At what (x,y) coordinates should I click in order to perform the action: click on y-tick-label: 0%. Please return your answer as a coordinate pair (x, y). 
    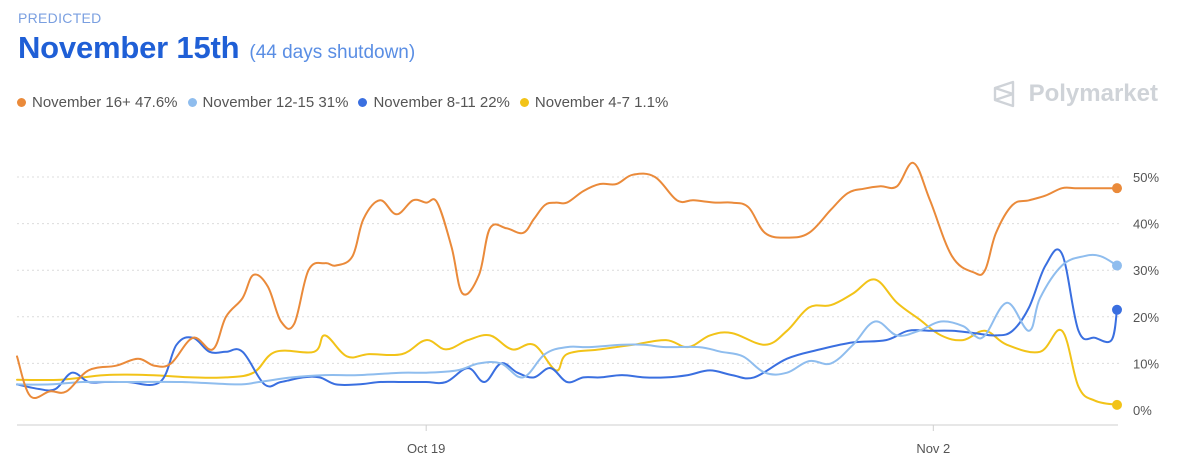
    Looking at the image, I should click on (1142, 410).